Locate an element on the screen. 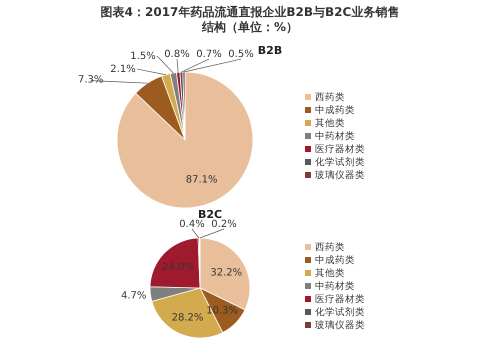 The width and height of the screenshot is (500, 362). chart-title: 图表4：2017年药品流通直报企业B2B与B2C业务销售结构（单位：%） is located at coordinates (250, 19).